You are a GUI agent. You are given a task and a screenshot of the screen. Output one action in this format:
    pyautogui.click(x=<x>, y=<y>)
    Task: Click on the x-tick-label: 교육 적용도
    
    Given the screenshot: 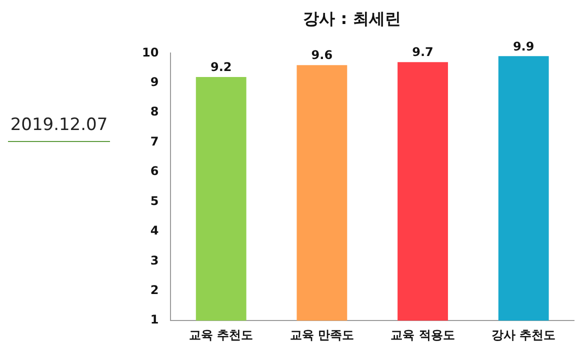 What is the action you would take?
    pyautogui.click(x=422, y=335)
    